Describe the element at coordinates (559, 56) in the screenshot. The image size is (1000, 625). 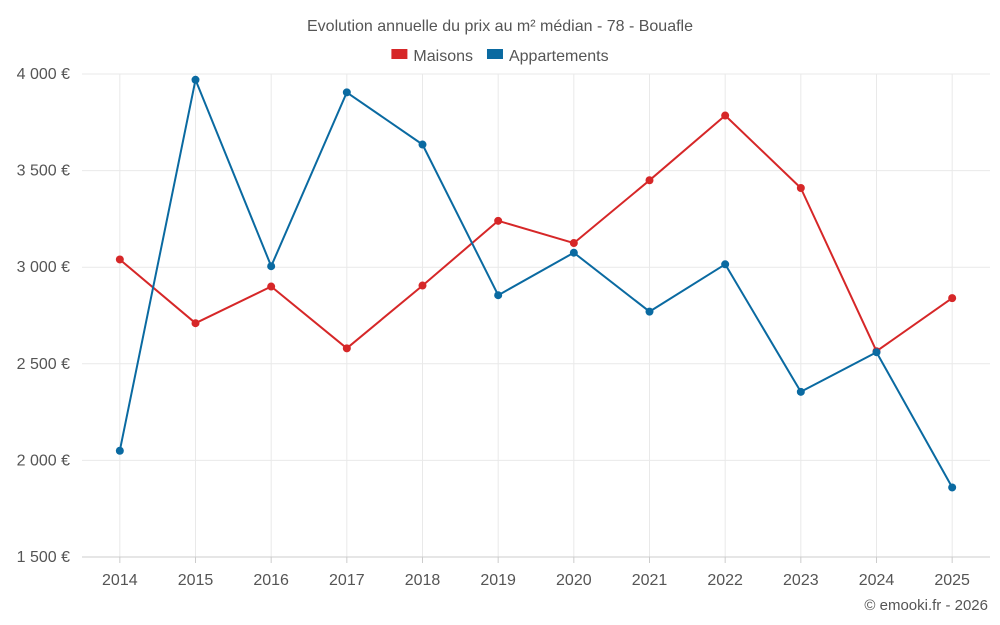
I see `legend-label: Appartements` at that location.